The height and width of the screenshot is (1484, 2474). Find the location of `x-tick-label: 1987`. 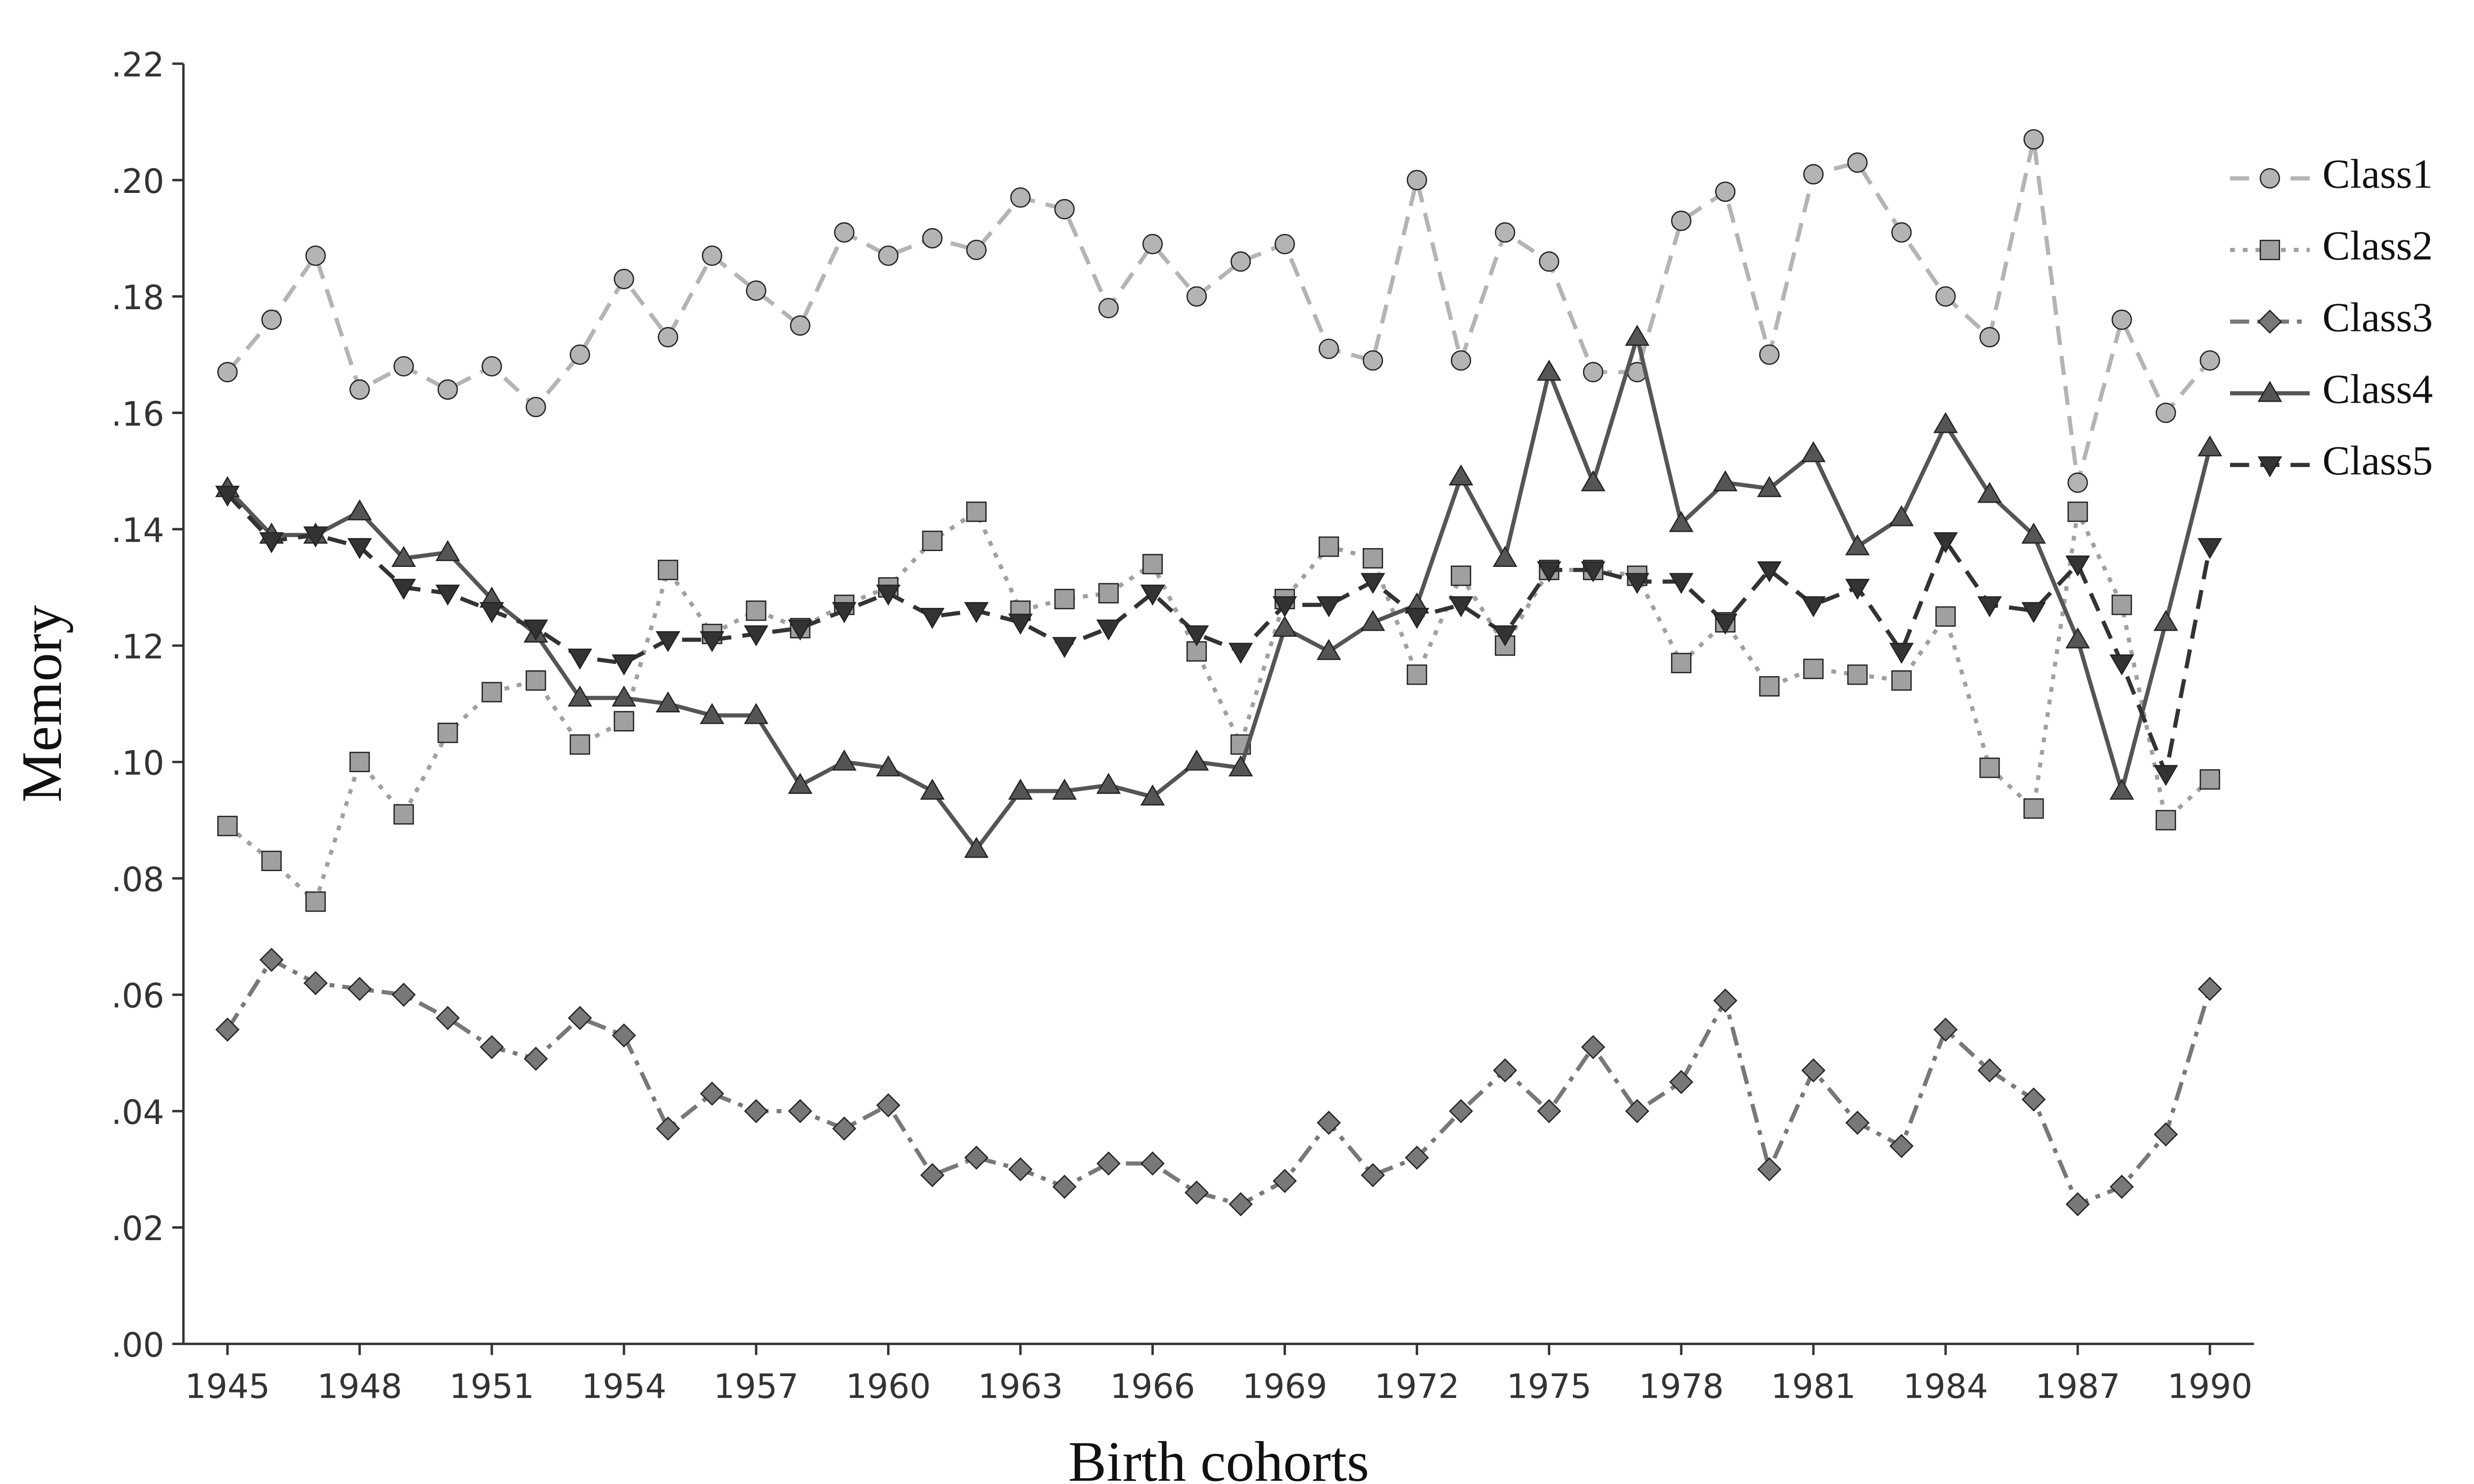

x-tick-label: 1987 is located at coordinates (2078, 1386).